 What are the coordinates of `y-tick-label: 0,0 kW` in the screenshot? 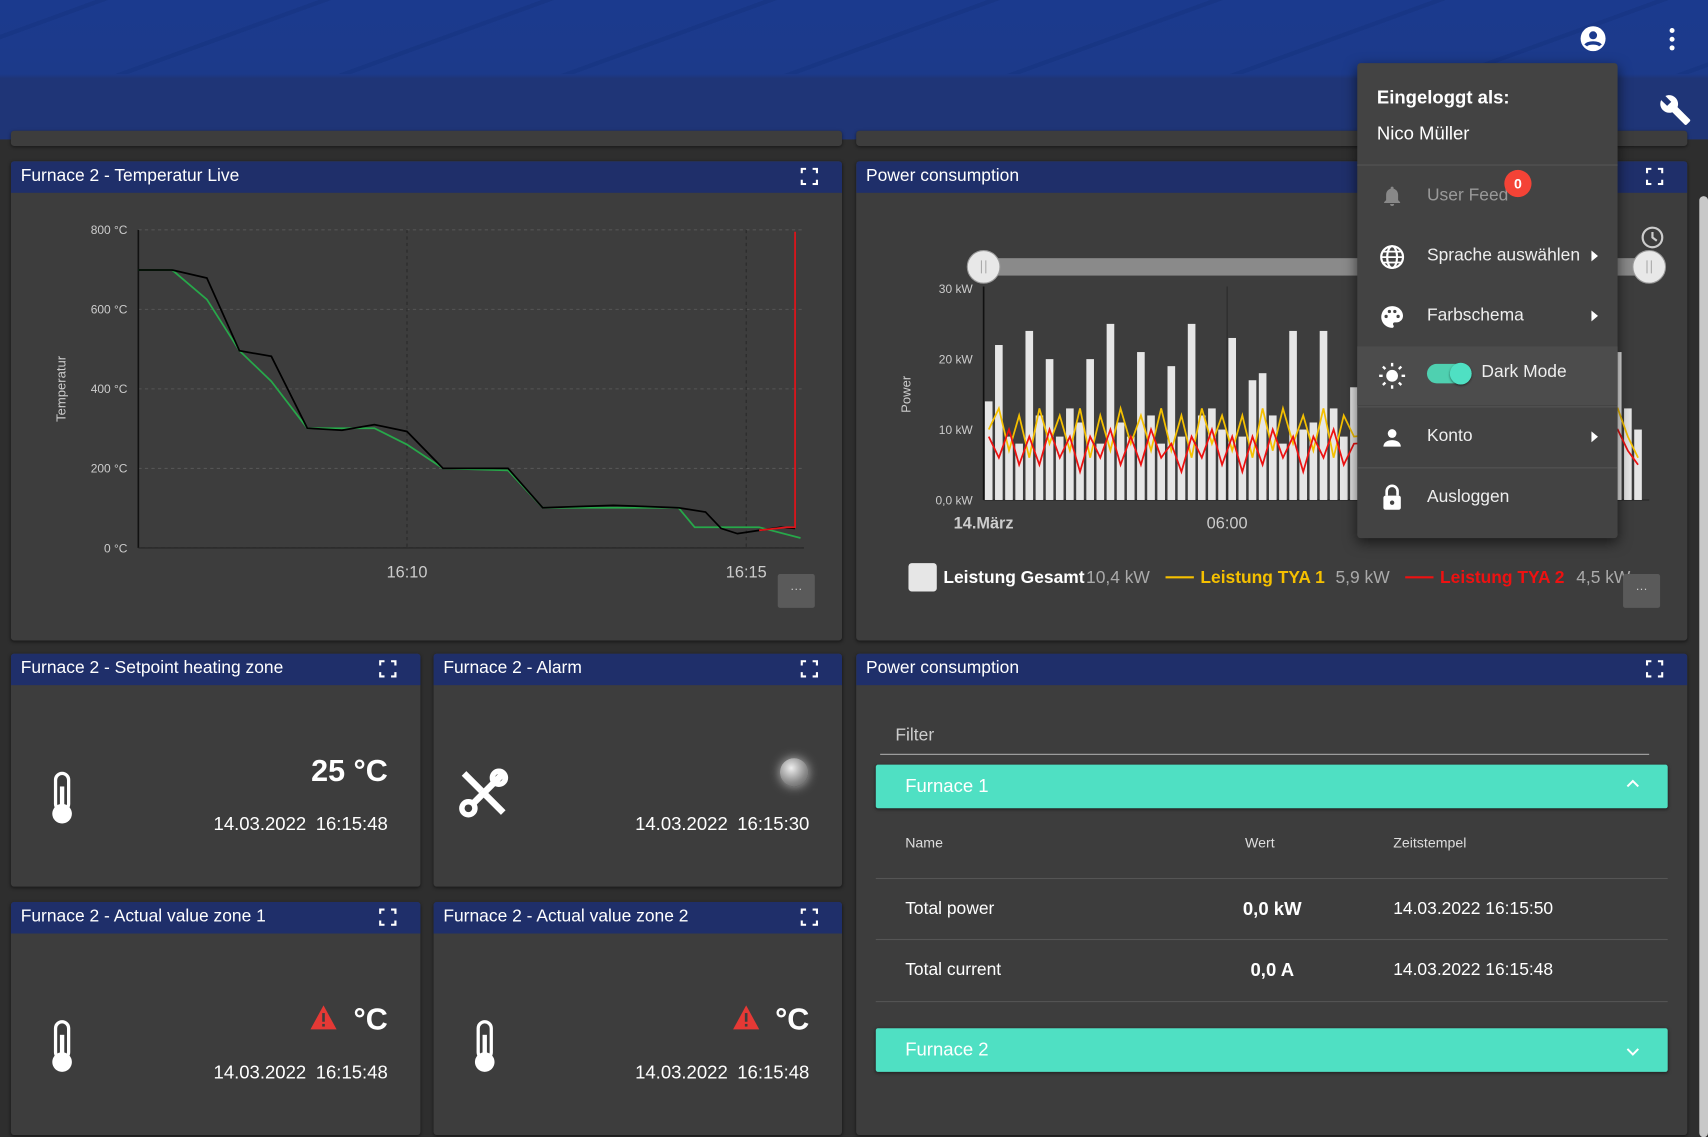 It's located at (954, 500).